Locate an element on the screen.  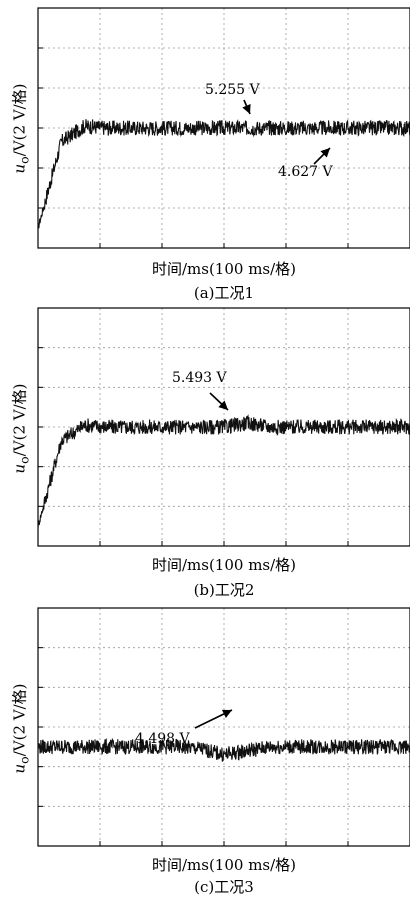
annotation-5493: 5.493 V is located at coordinates (199, 378).